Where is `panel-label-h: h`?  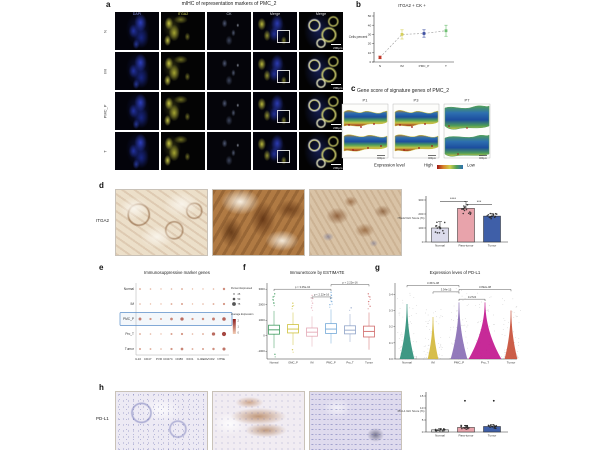 panel-label-h: h is located at coordinates (101, 387).